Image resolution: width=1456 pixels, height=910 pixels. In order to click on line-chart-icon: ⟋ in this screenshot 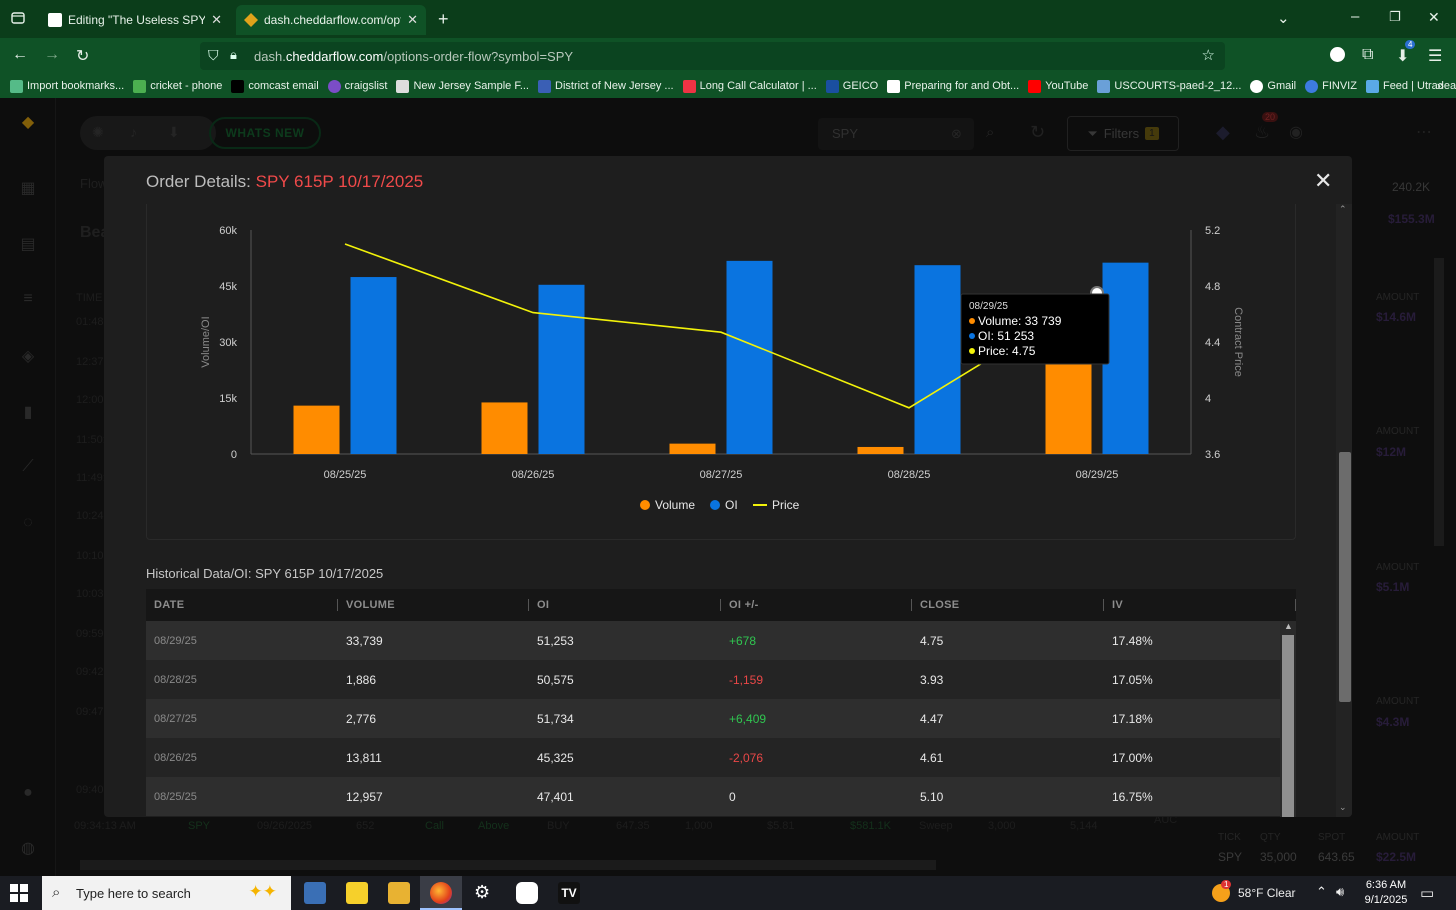, I will do `click(28, 466)`.